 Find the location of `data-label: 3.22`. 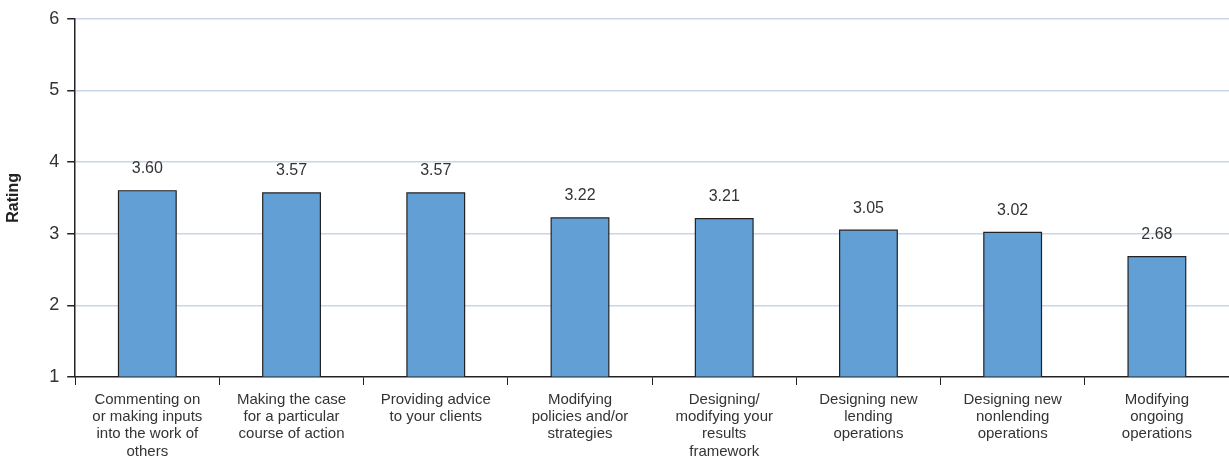

data-label: 3.22 is located at coordinates (580, 195).